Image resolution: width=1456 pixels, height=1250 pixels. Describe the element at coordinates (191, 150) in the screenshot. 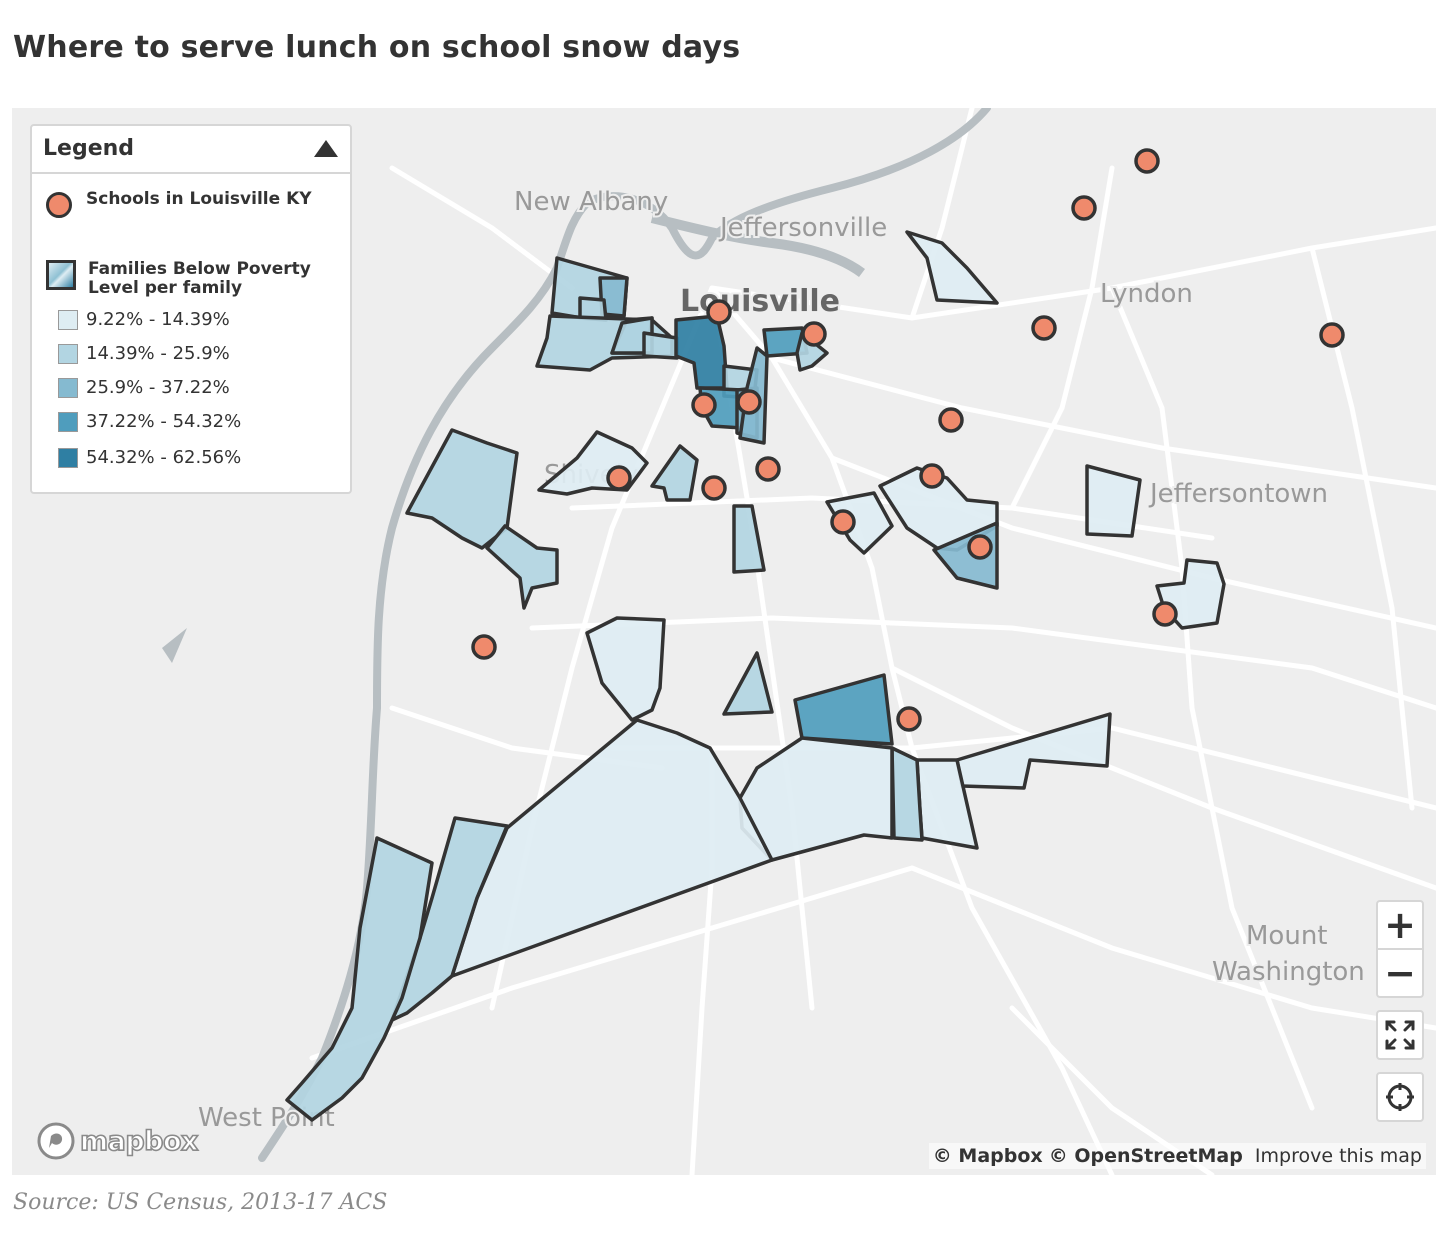

I see `legend-header: Legend` at that location.